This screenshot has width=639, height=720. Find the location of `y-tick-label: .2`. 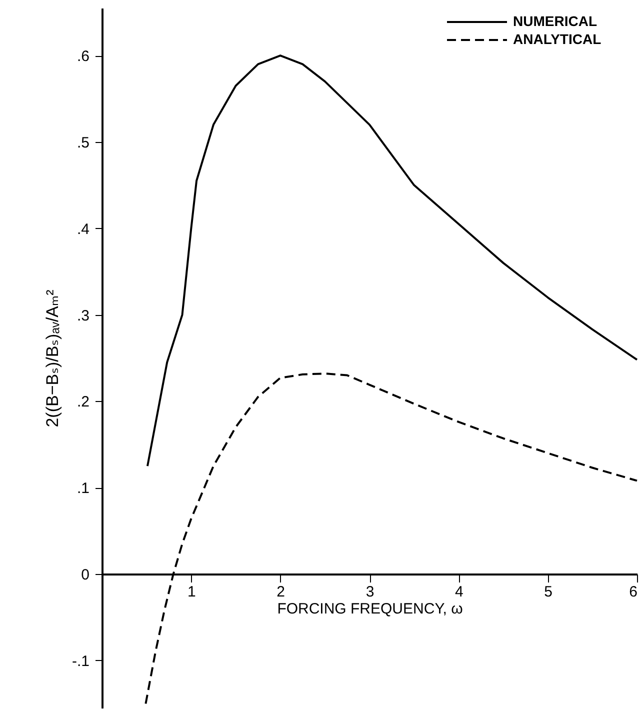

y-tick-label: .2 is located at coordinates (83, 402).